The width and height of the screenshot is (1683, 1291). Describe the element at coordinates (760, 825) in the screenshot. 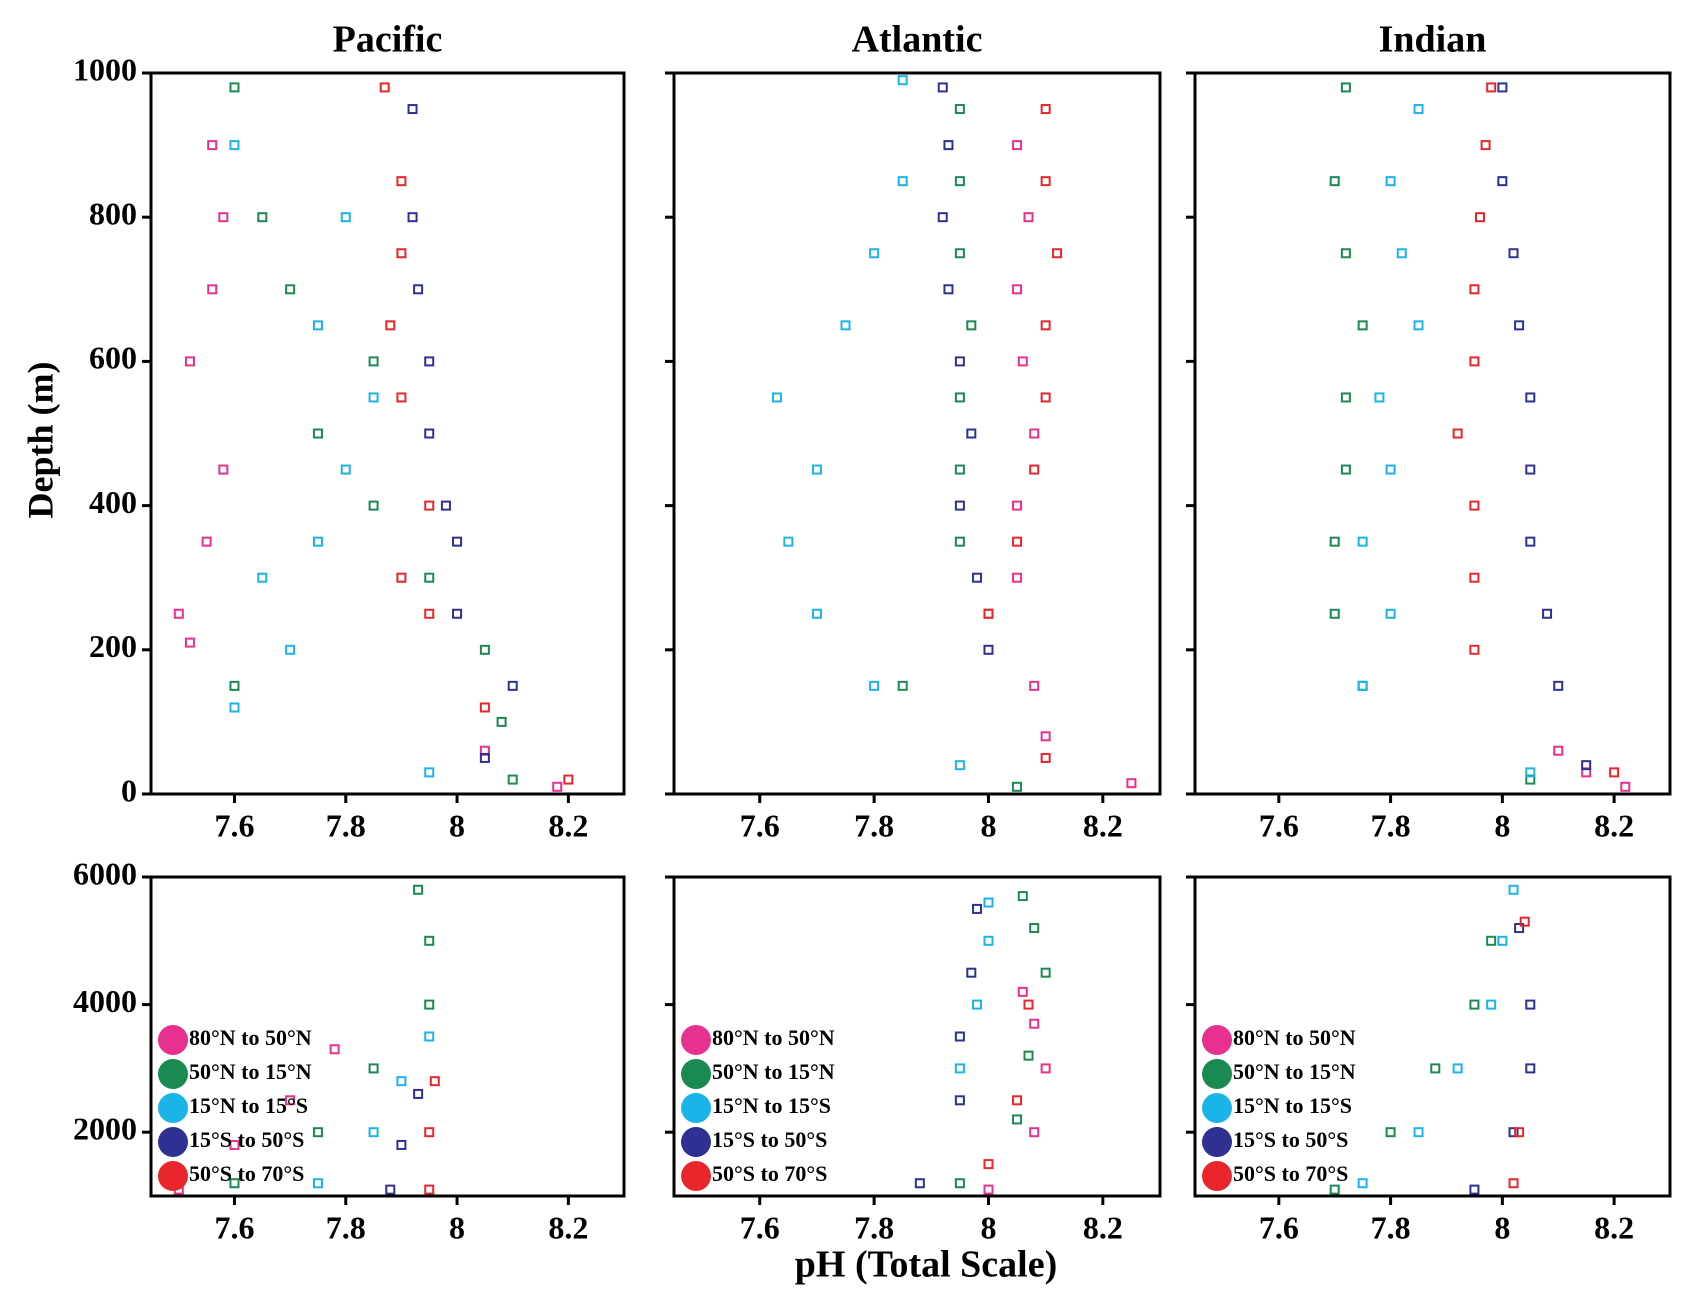

I see `x-tick-label: 7.6` at that location.